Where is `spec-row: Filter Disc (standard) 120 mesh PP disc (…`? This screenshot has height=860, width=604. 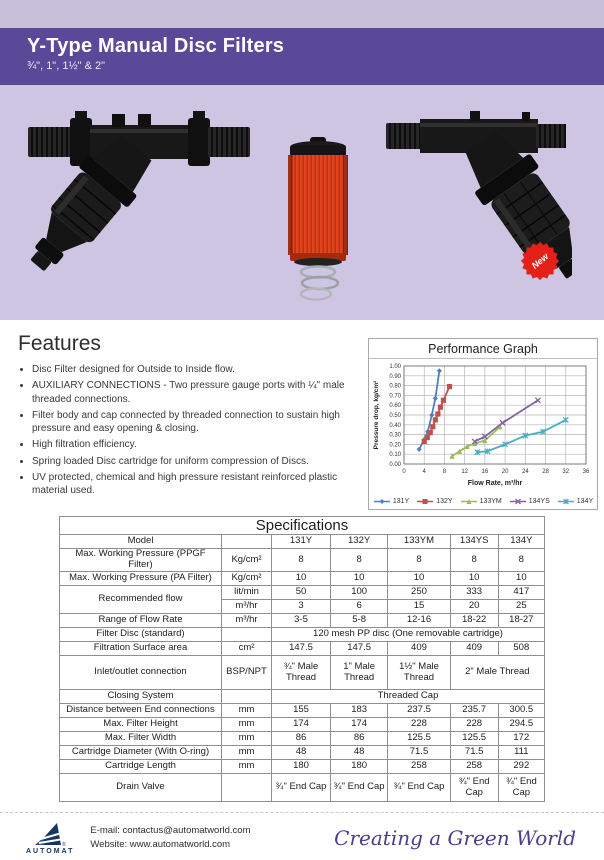
spec-row: Filter Disc (standard) 120 mesh PP disc (… is located at coordinates (302, 635).